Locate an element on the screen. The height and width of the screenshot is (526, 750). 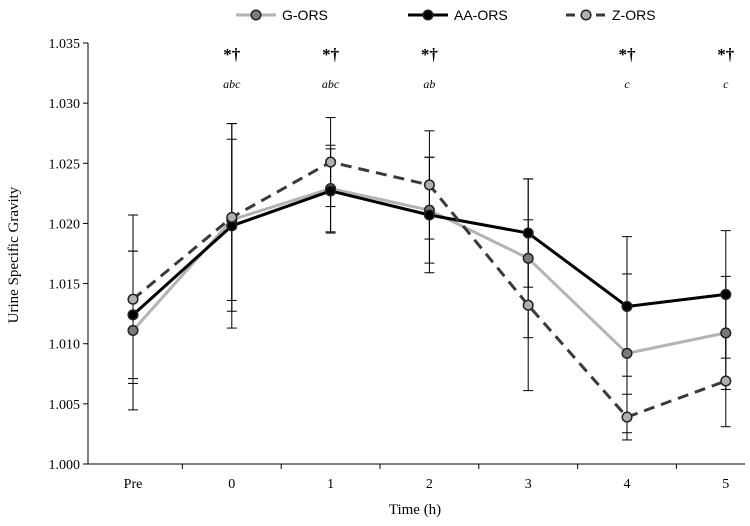
legend-marker-z-ors is located at coordinates (586, 15).